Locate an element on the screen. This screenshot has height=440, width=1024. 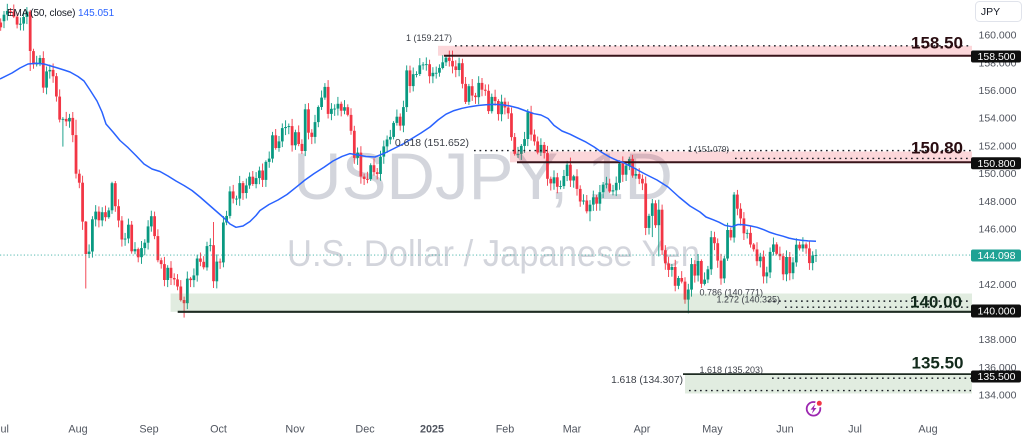
svg-text: 134.000 is located at coordinates (998, 396).